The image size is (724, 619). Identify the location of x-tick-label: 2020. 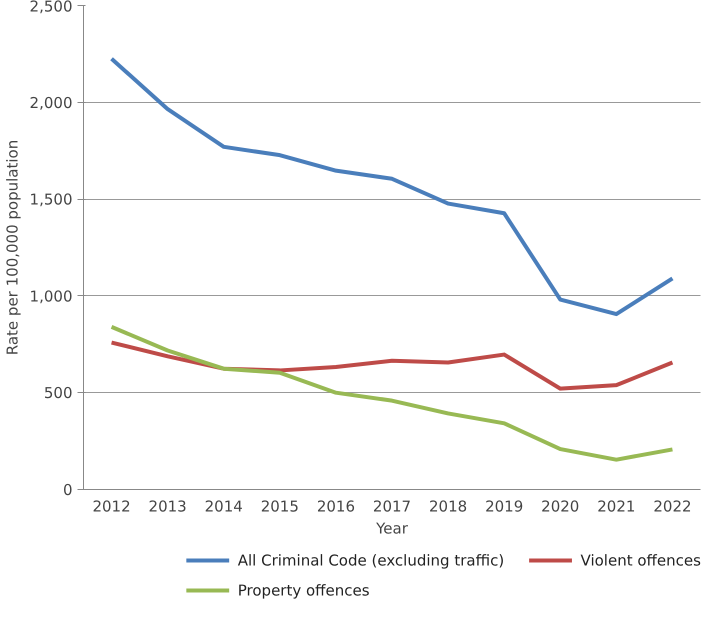
(560, 507).